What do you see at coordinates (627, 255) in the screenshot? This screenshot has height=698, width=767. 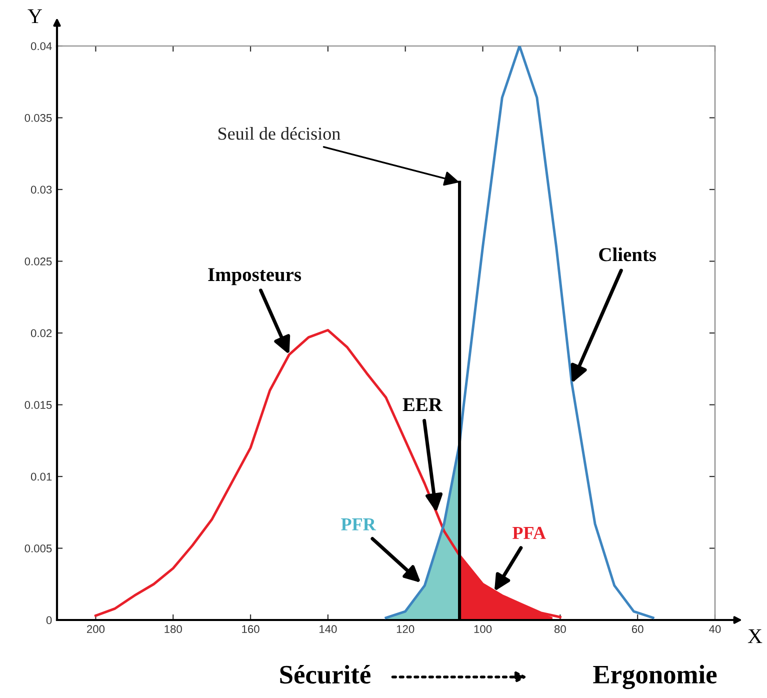 I see `annotation: Clients` at bounding box center [627, 255].